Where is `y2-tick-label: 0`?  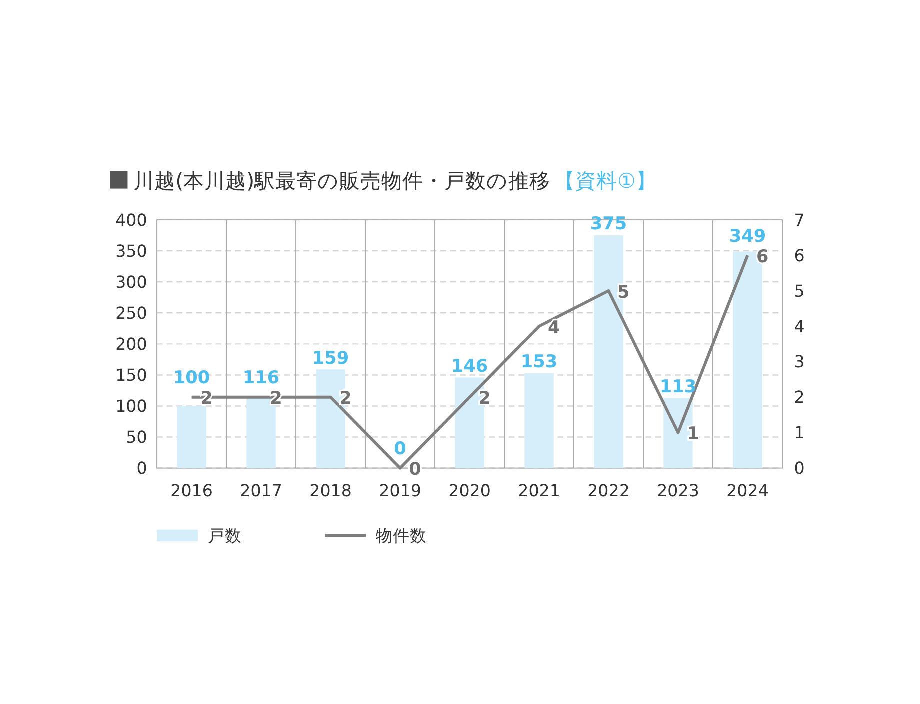
y2-tick-label: 0 is located at coordinates (799, 468).